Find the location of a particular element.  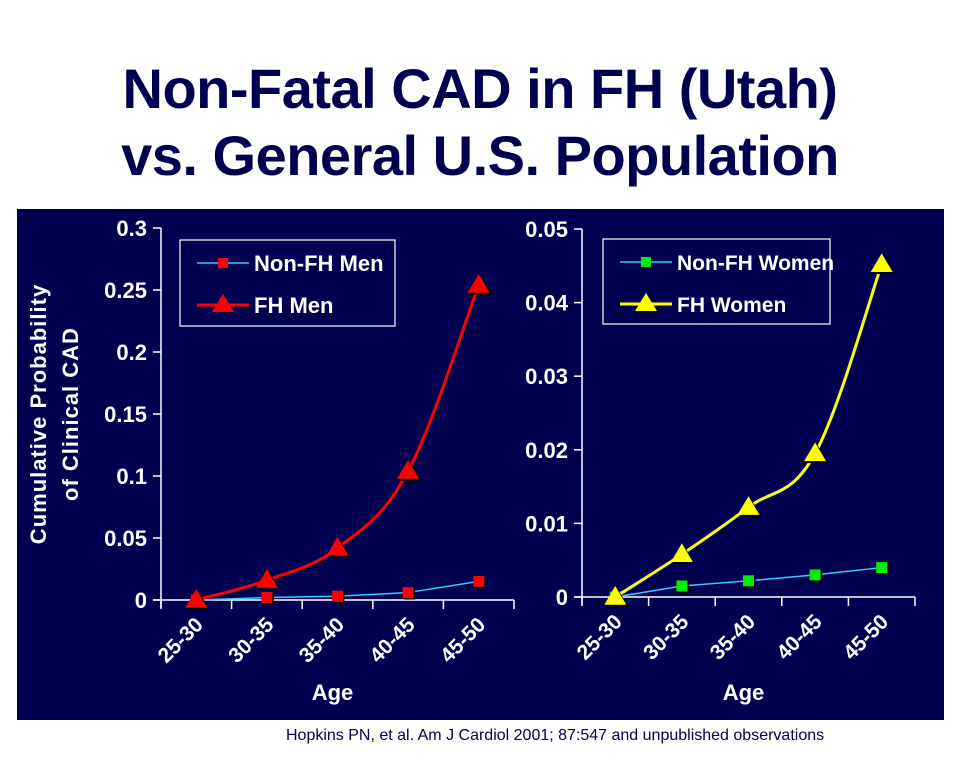

title-line-2: vs. General U.S. Population is located at coordinates (480, 155).